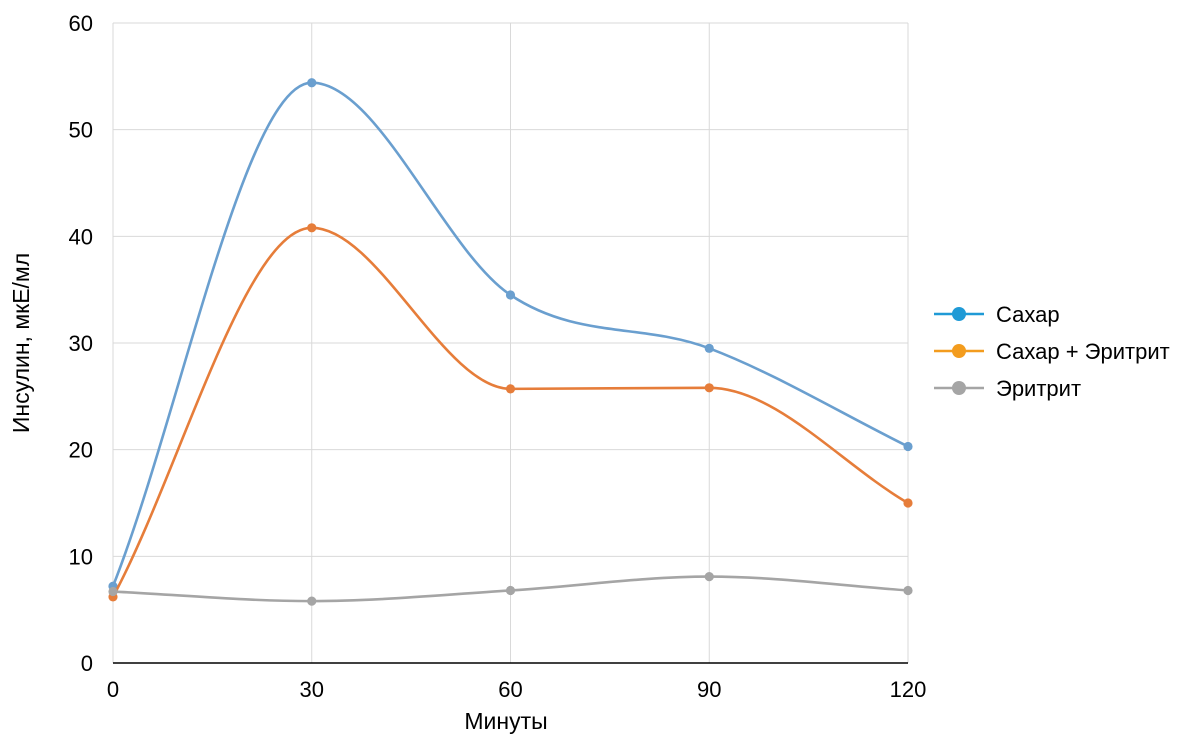 The width and height of the screenshot is (1200, 739). What do you see at coordinates (21, 343) in the screenshot?
I see `y-axis-title: Инсулин, мкЕ/мл` at bounding box center [21, 343].